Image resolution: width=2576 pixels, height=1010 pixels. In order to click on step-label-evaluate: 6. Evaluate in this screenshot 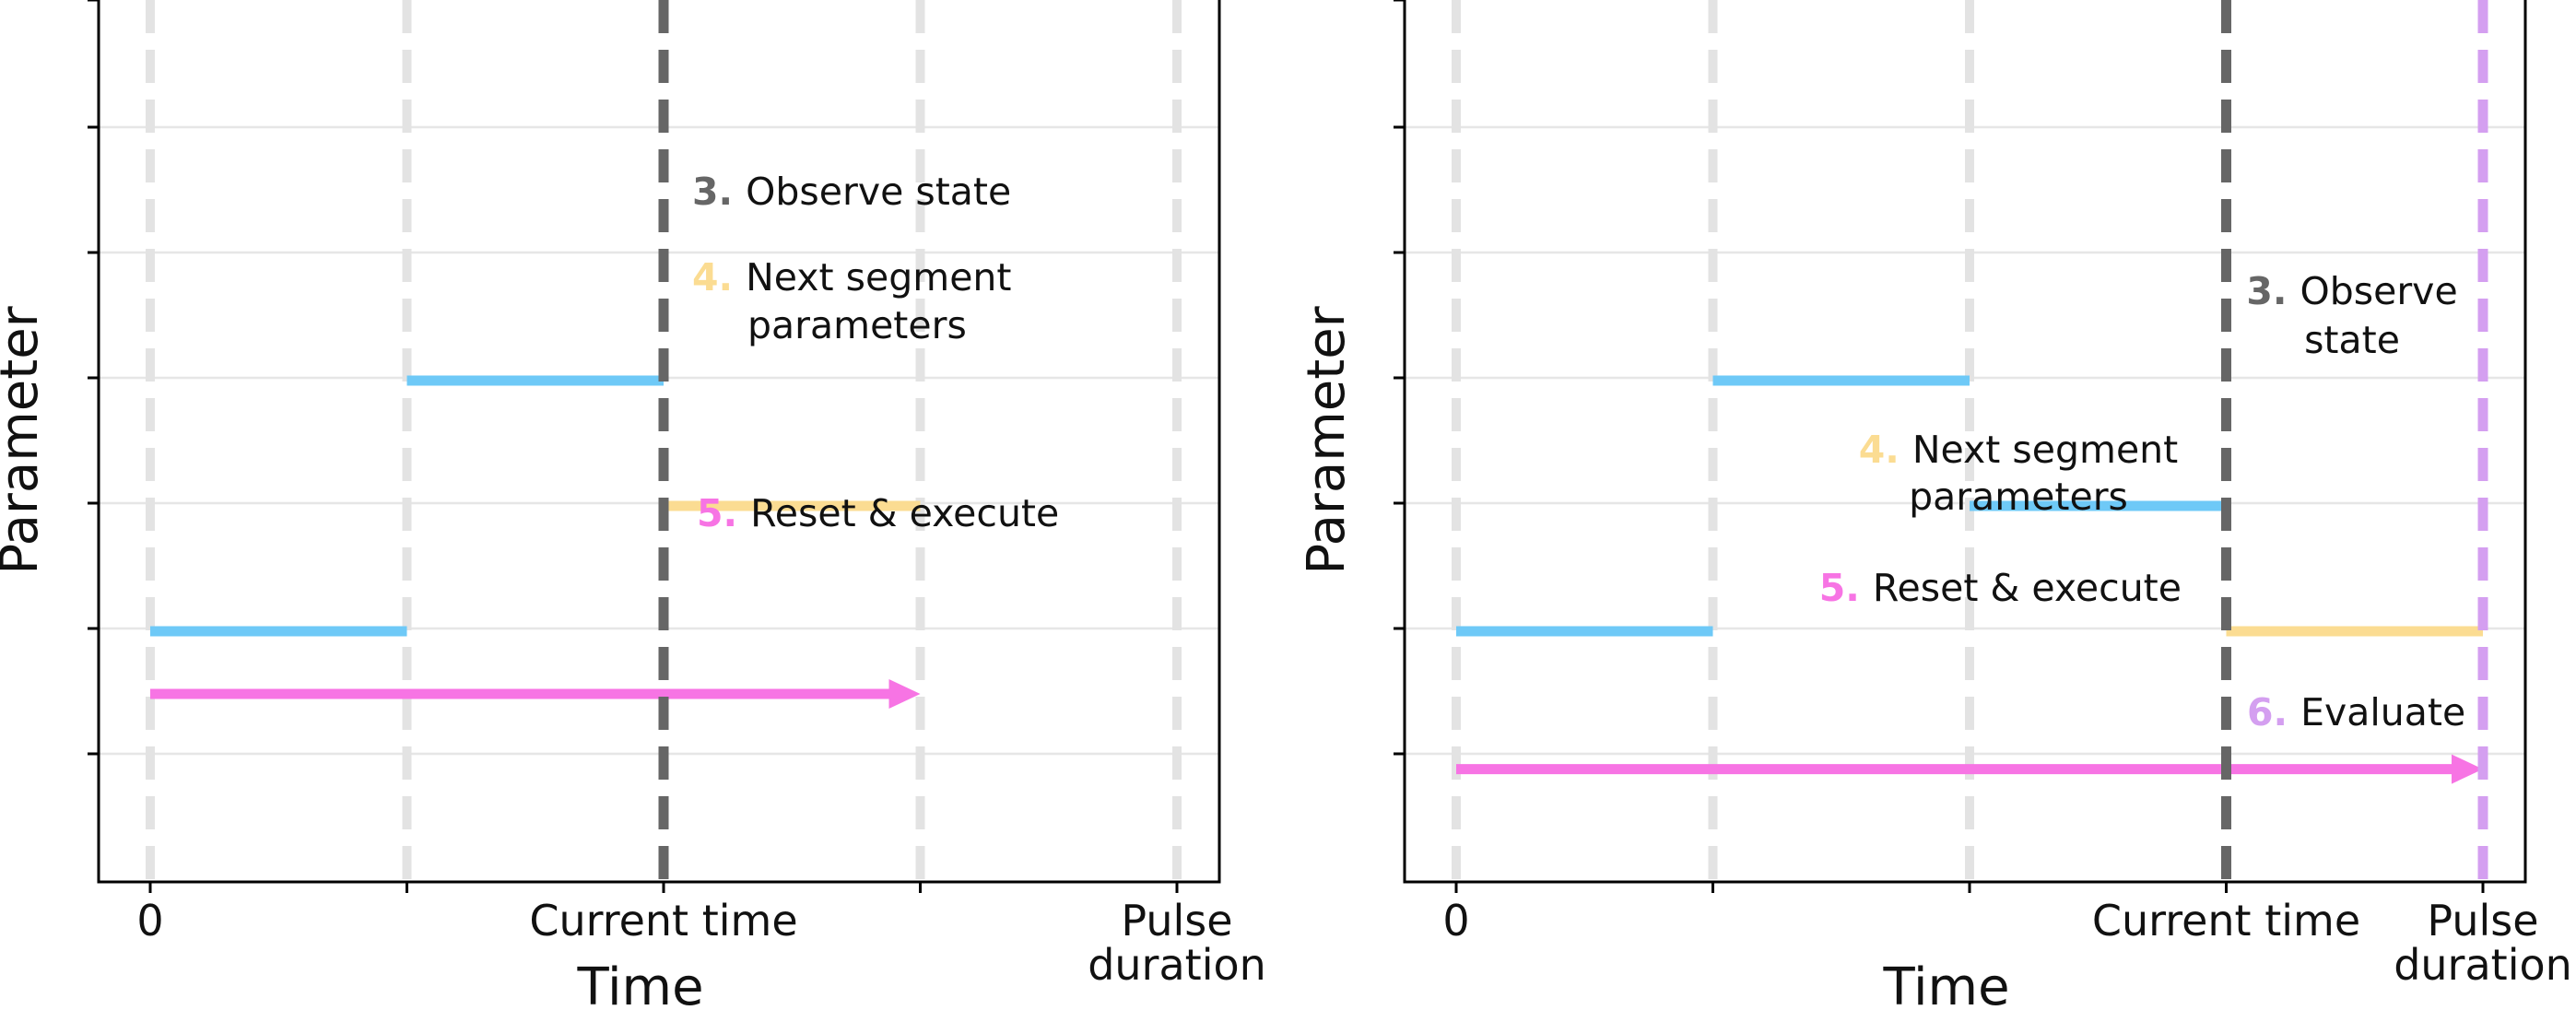, I will do `click(2356, 712)`.